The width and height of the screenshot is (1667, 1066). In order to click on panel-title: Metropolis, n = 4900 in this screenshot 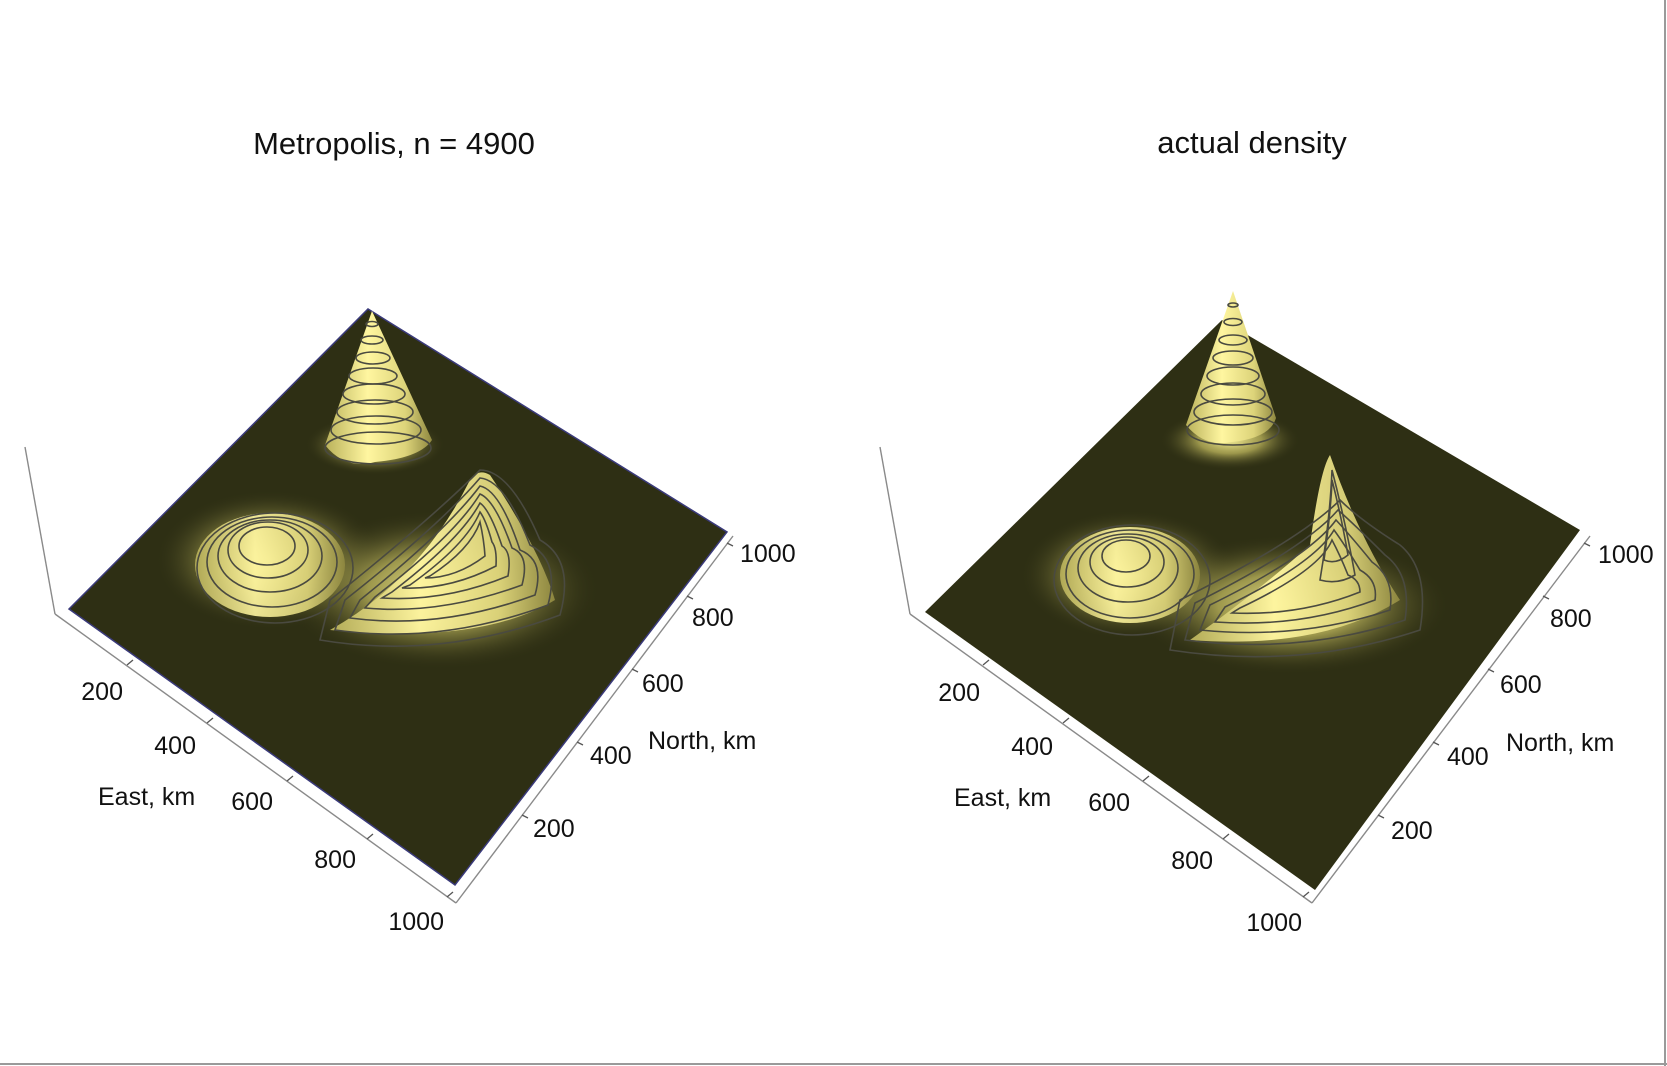, I will do `click(394, 143)`.